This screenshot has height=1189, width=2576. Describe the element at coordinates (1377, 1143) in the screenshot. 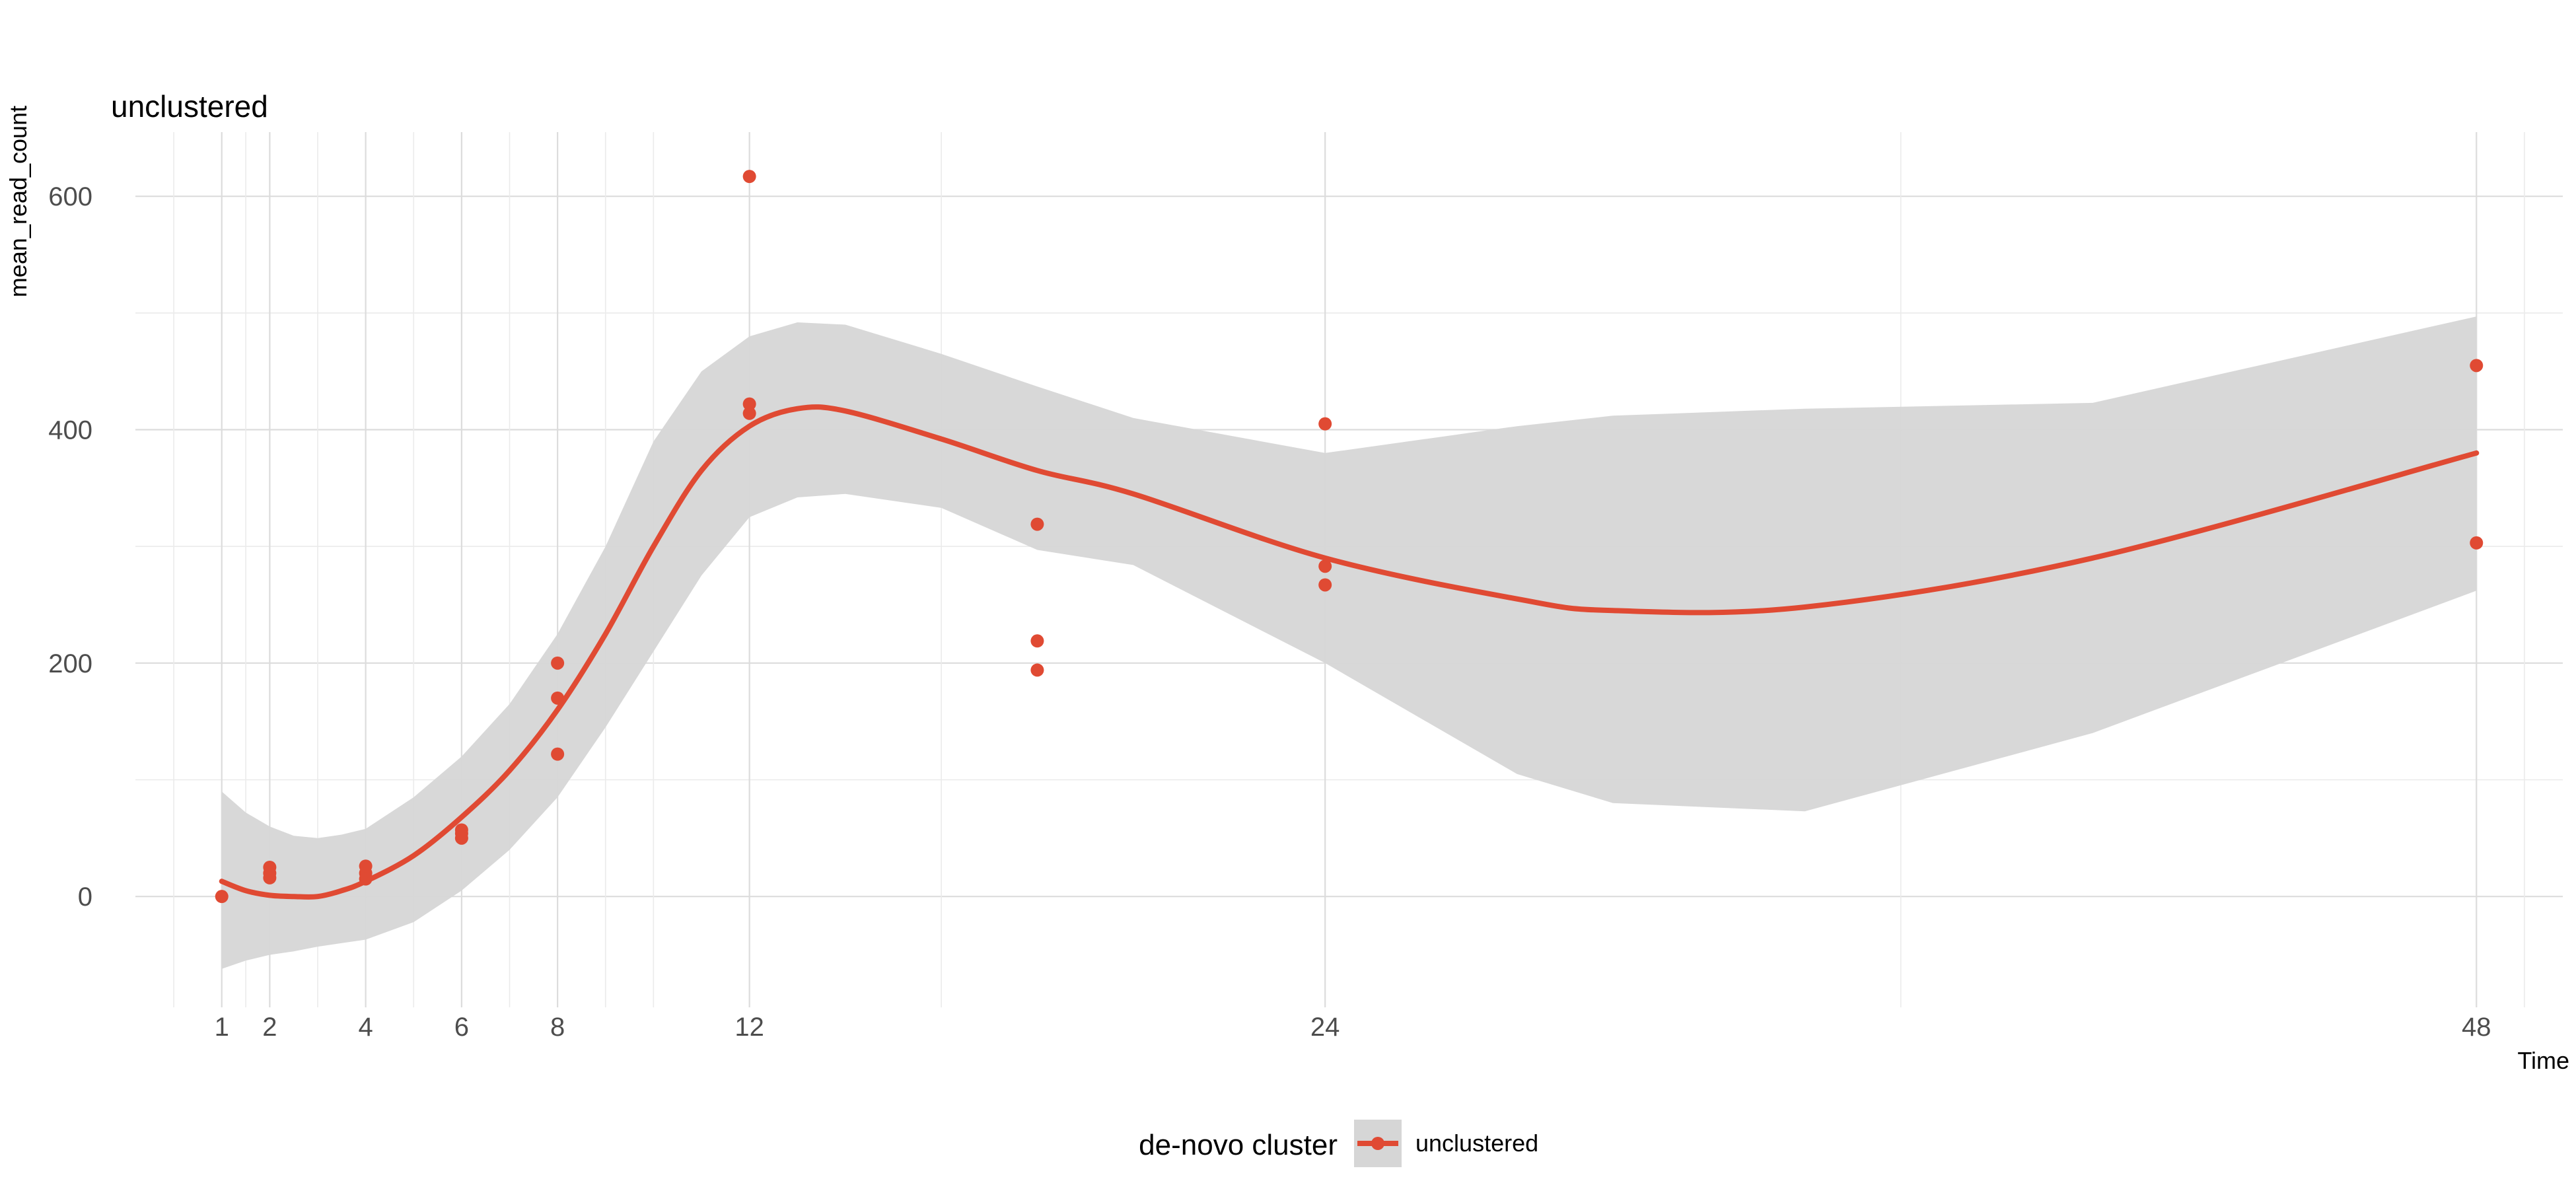

I see `legend-key-point` at that location.